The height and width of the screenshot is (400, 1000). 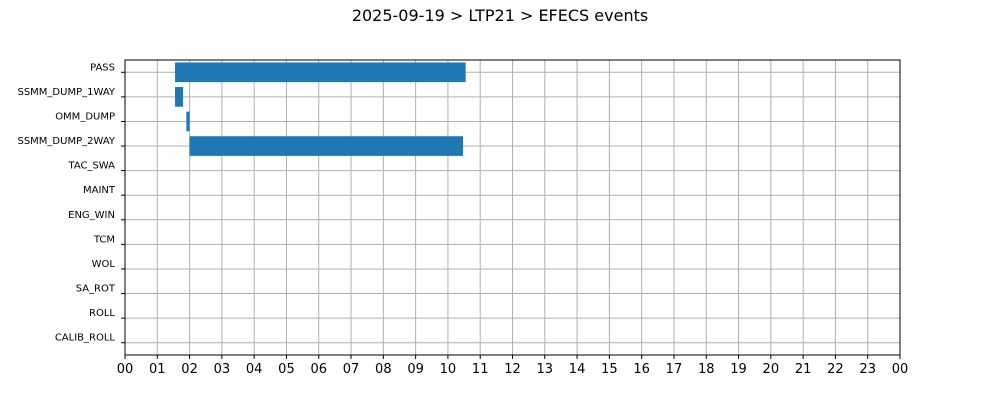 What do you see at coordinates (803, 369) in the screenshot?
I see `x-tick-label: 21` at bounding box center [803, 369].